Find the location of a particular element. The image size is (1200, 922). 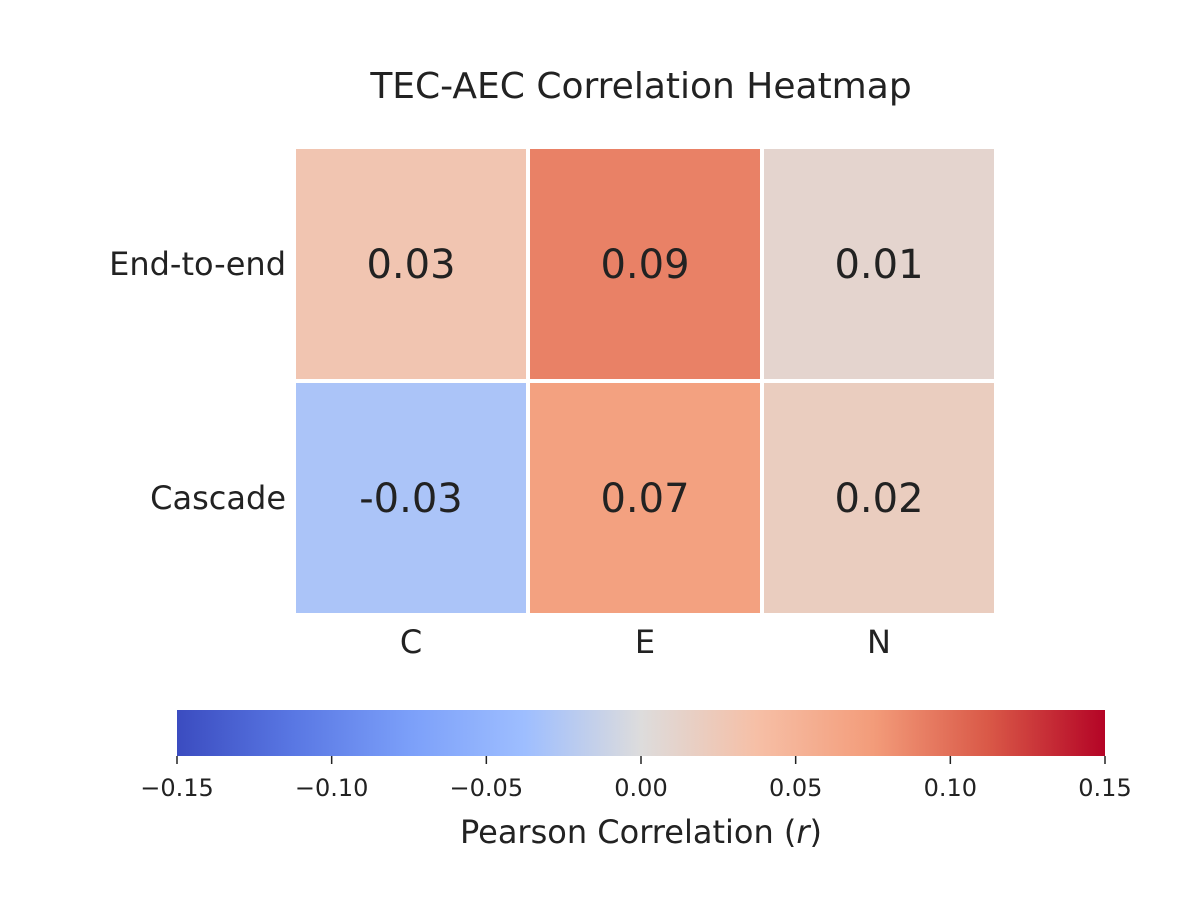

cell-value-label: 0.01 is located at coordinates (878, 265).